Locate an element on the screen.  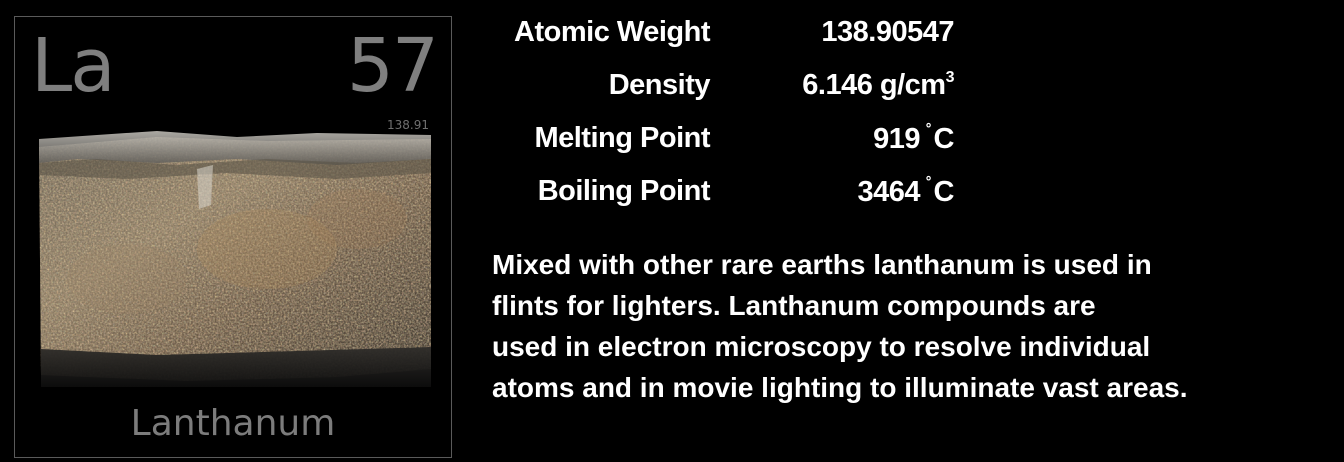
property-row-boiling-point: Boiling Point 3464 ˚C is located at coordinates (720, 195).